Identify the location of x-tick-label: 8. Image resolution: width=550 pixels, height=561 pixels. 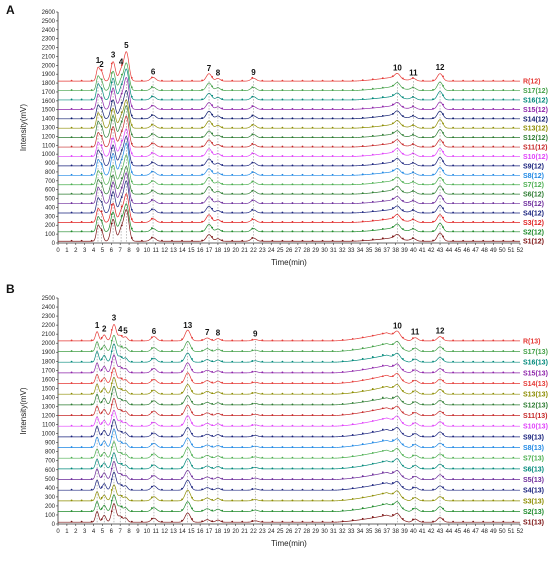
(129, 532).